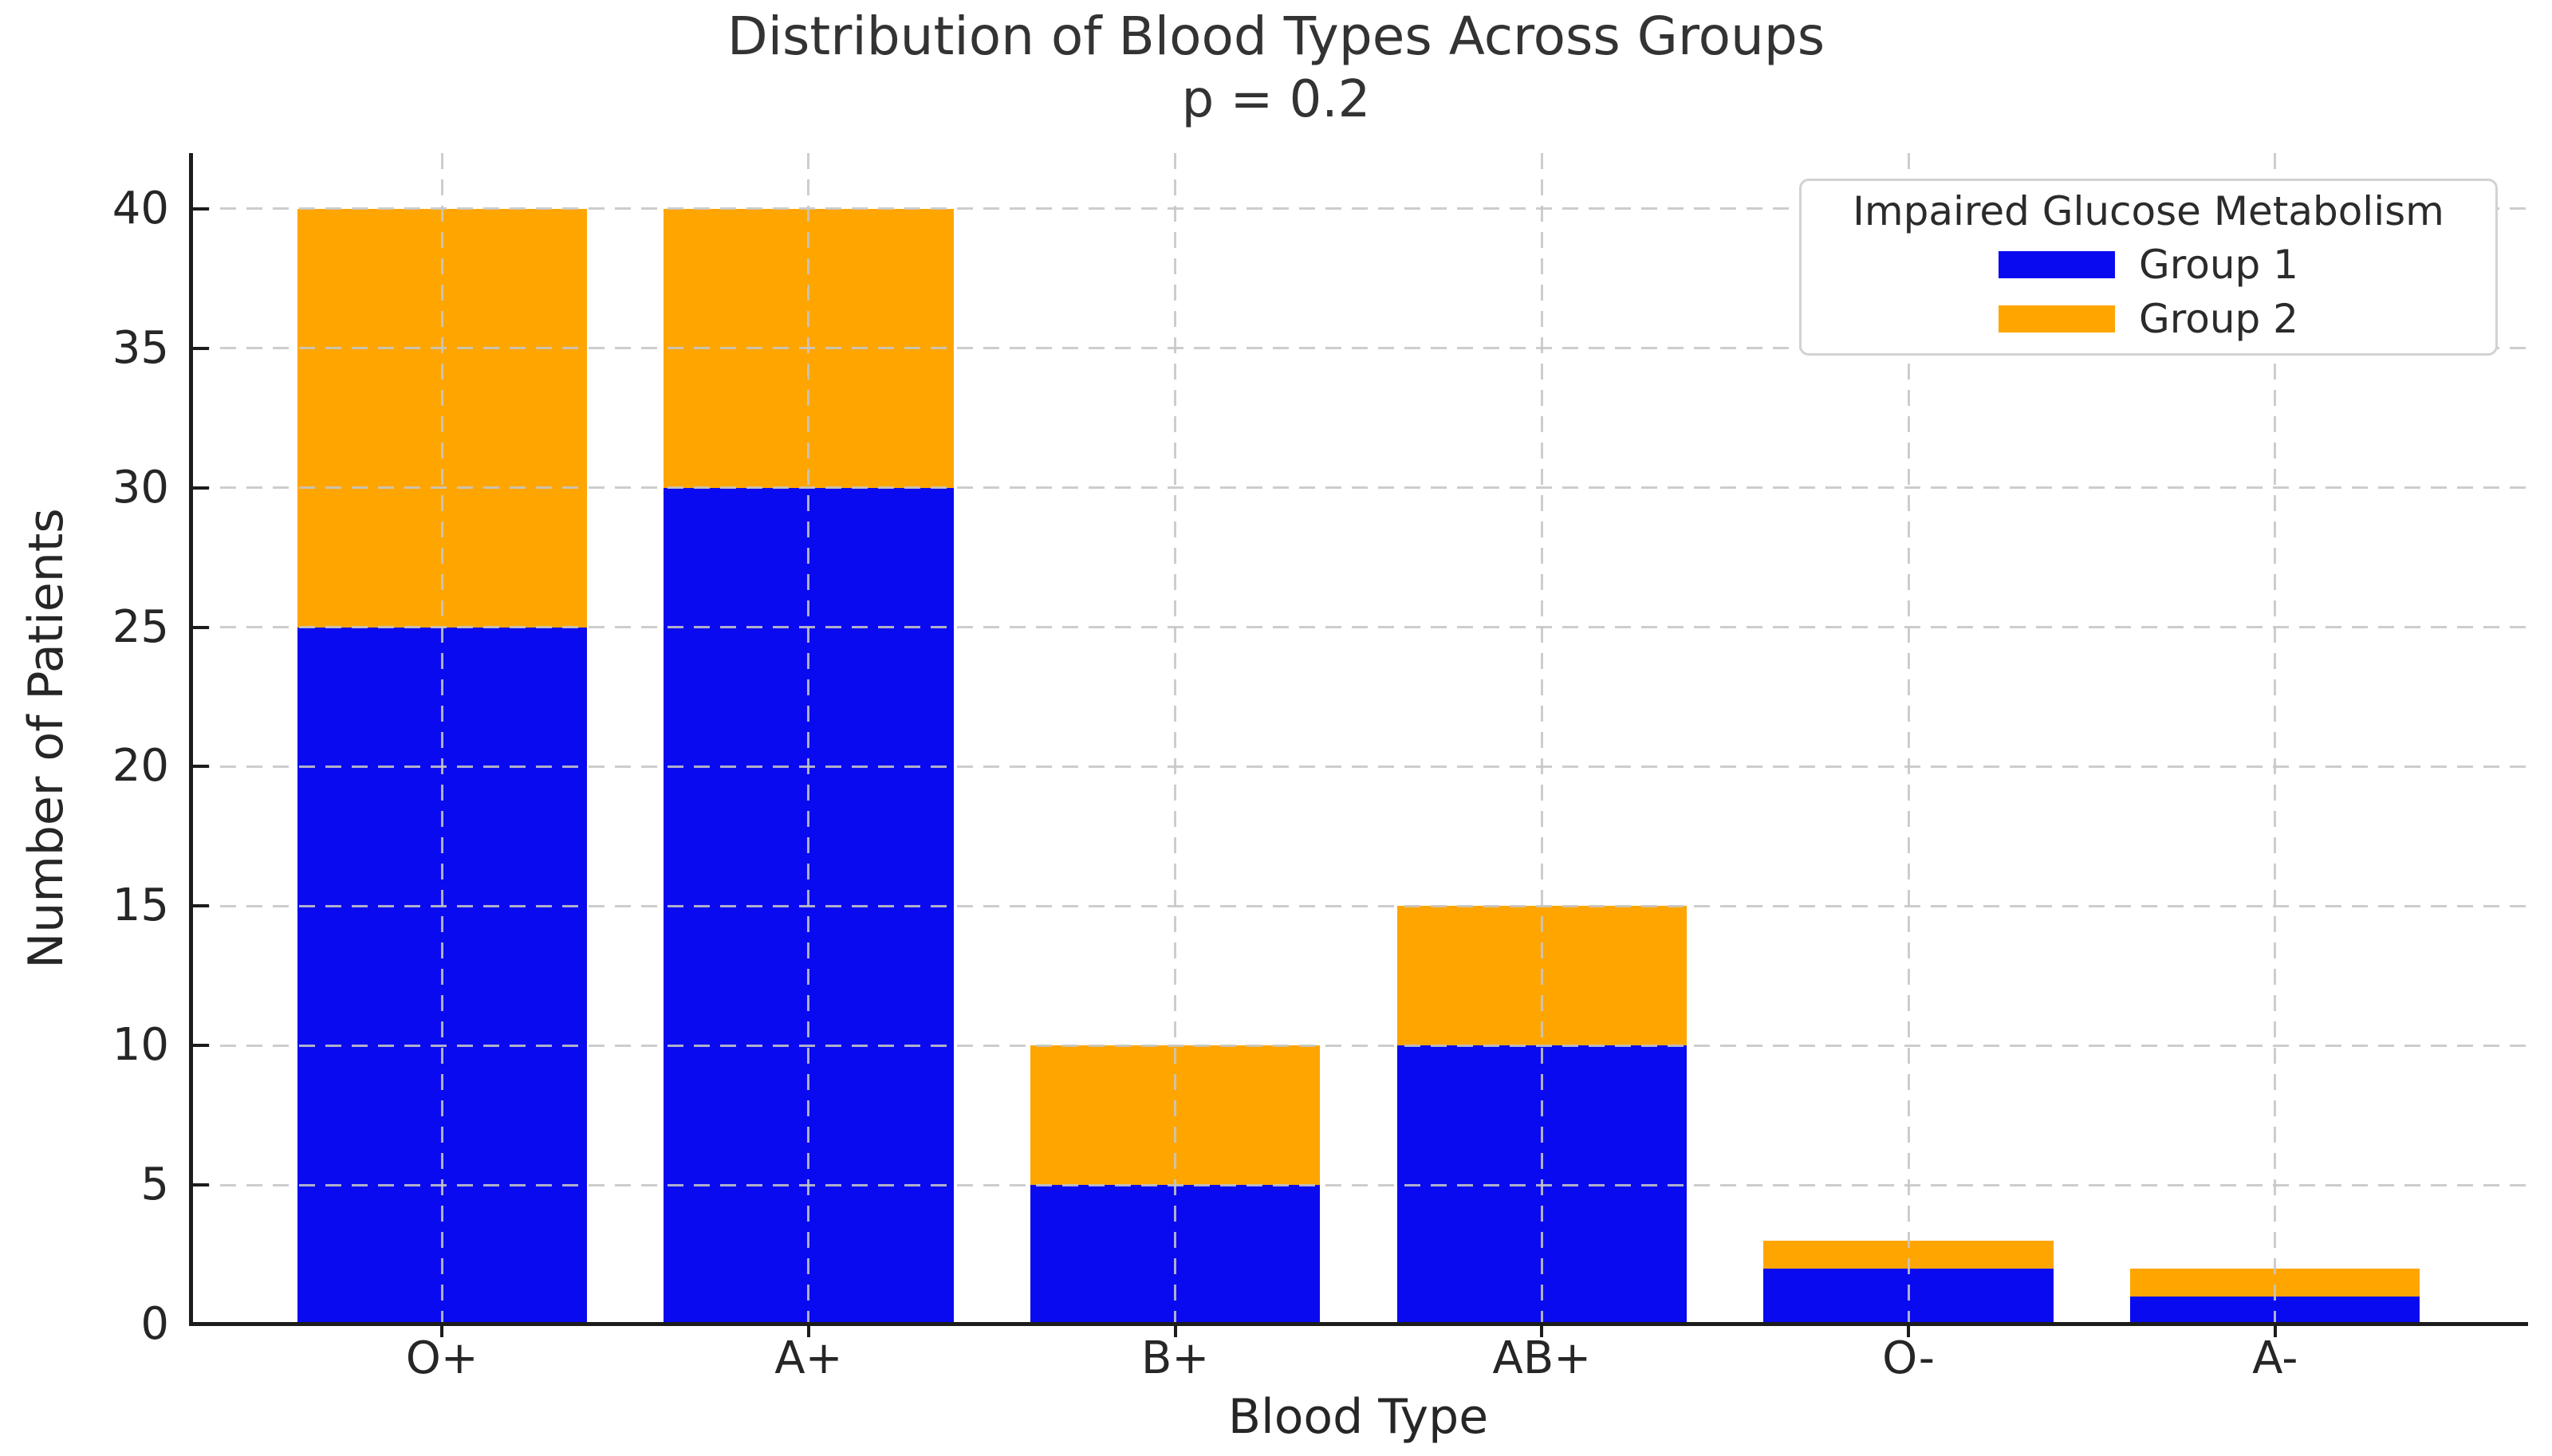 The width and height of the screenshot is (2552, 1456). Describe the element at coordinates (1175, 1358) in the screenshot. I see `x-tick-label-B+: B+` at that location.